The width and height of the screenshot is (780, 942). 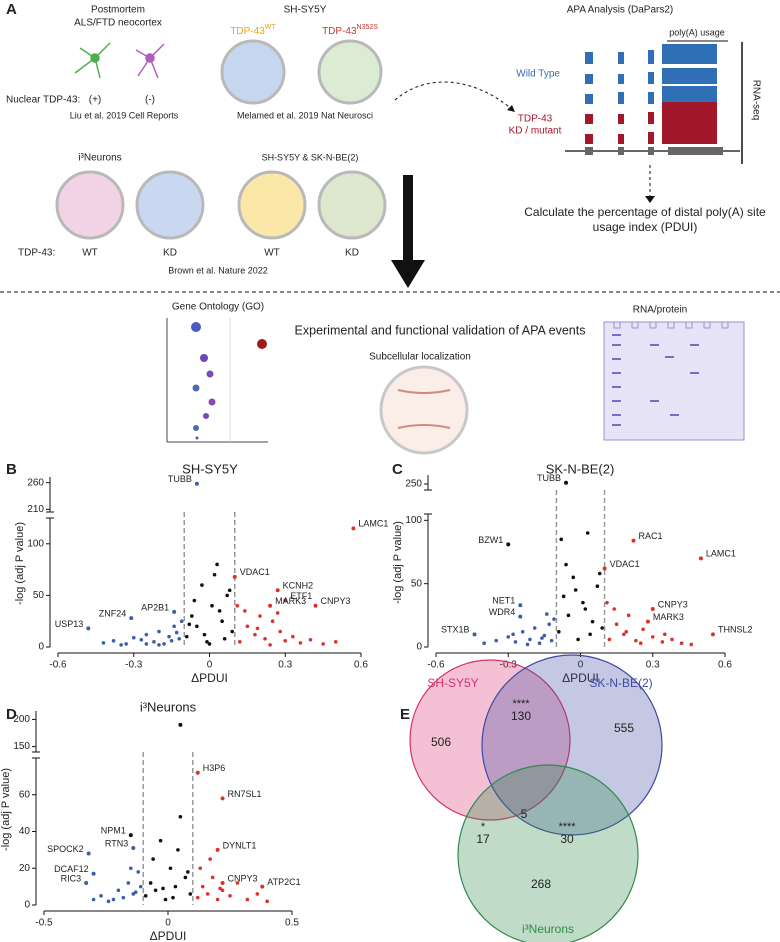 I want to click on gene-label: RAC1, so click(x=650, y=536).